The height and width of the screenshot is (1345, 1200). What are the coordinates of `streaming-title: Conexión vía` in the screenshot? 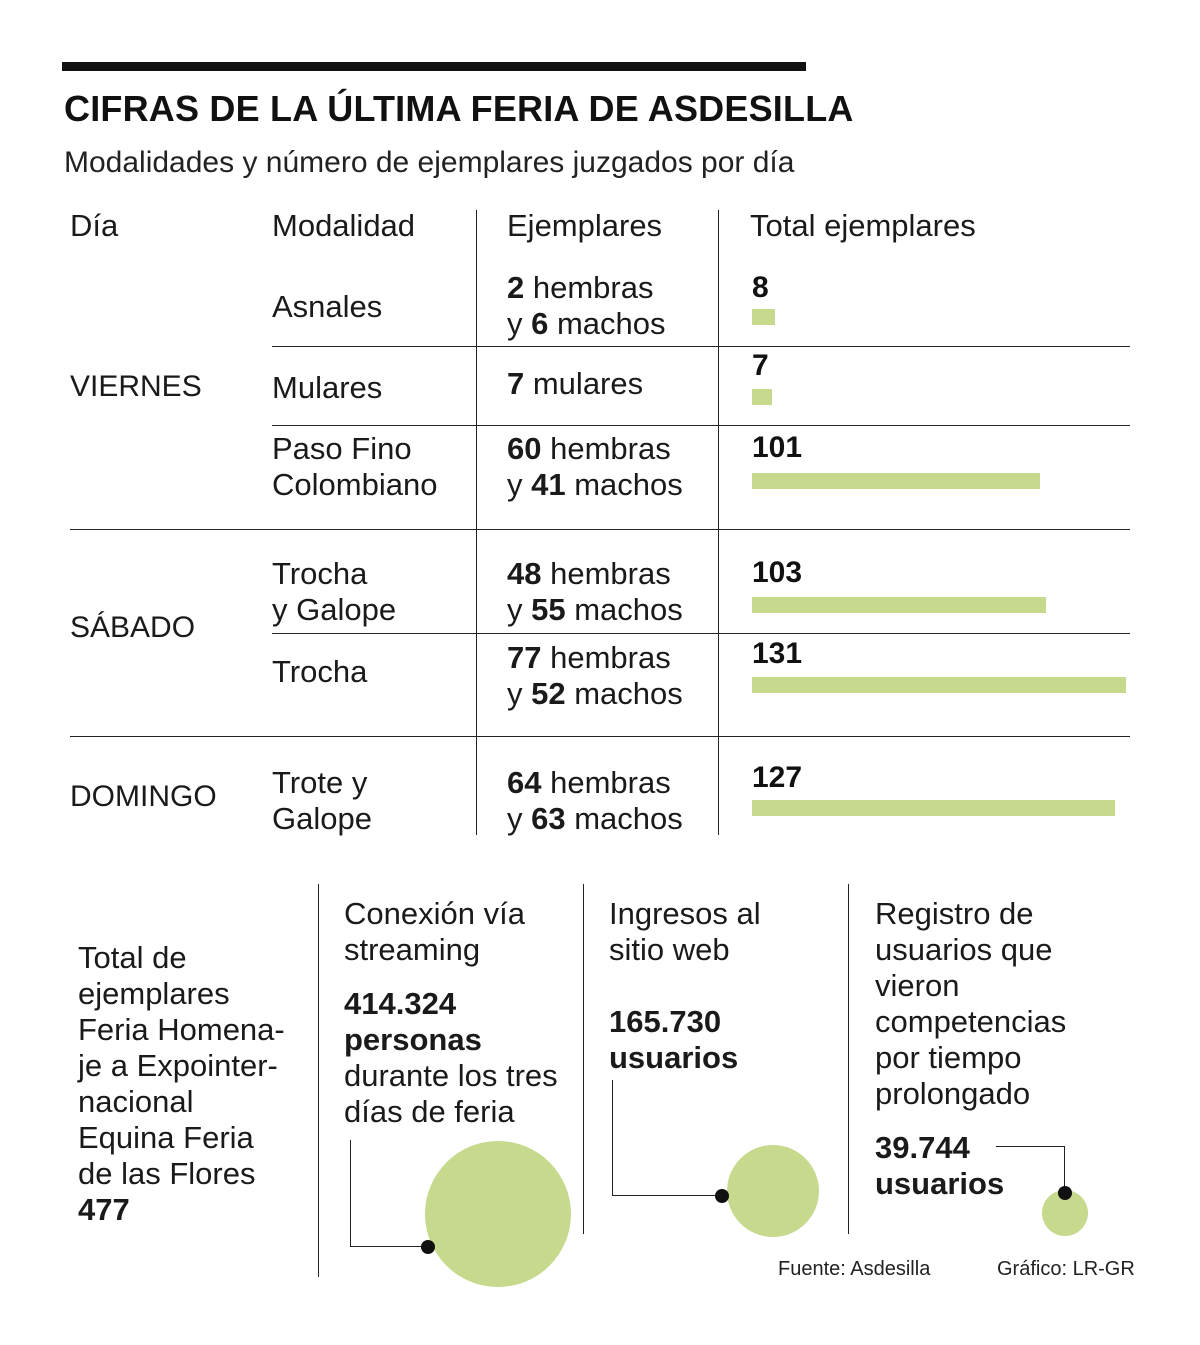 It's located at (434, 913).